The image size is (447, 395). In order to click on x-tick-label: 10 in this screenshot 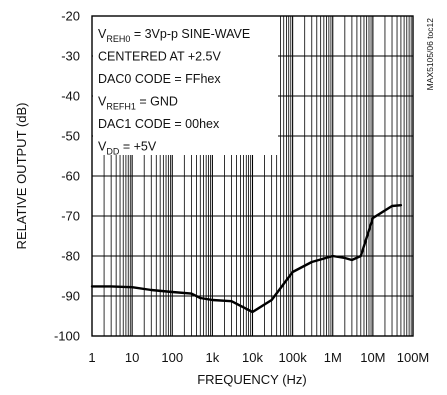, I will do `click(132, 357)`.